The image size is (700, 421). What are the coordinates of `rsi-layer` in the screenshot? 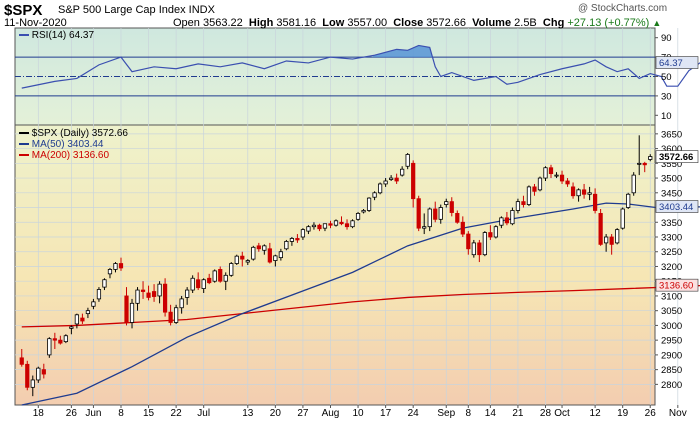 It's located at (357, 70).